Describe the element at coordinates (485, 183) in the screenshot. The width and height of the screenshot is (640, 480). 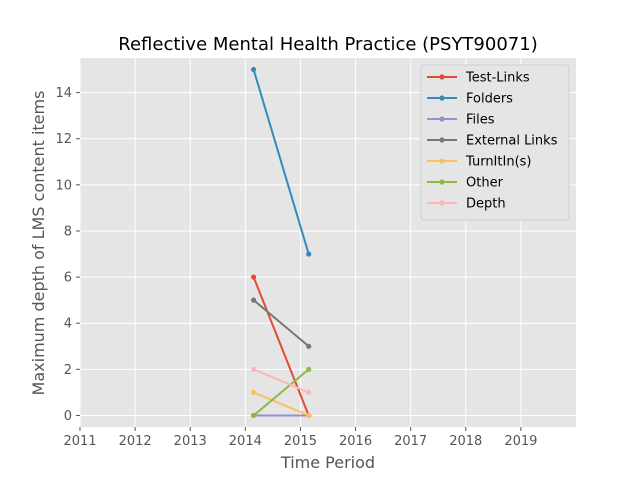
I see `legend-label-other: Other` at that location.